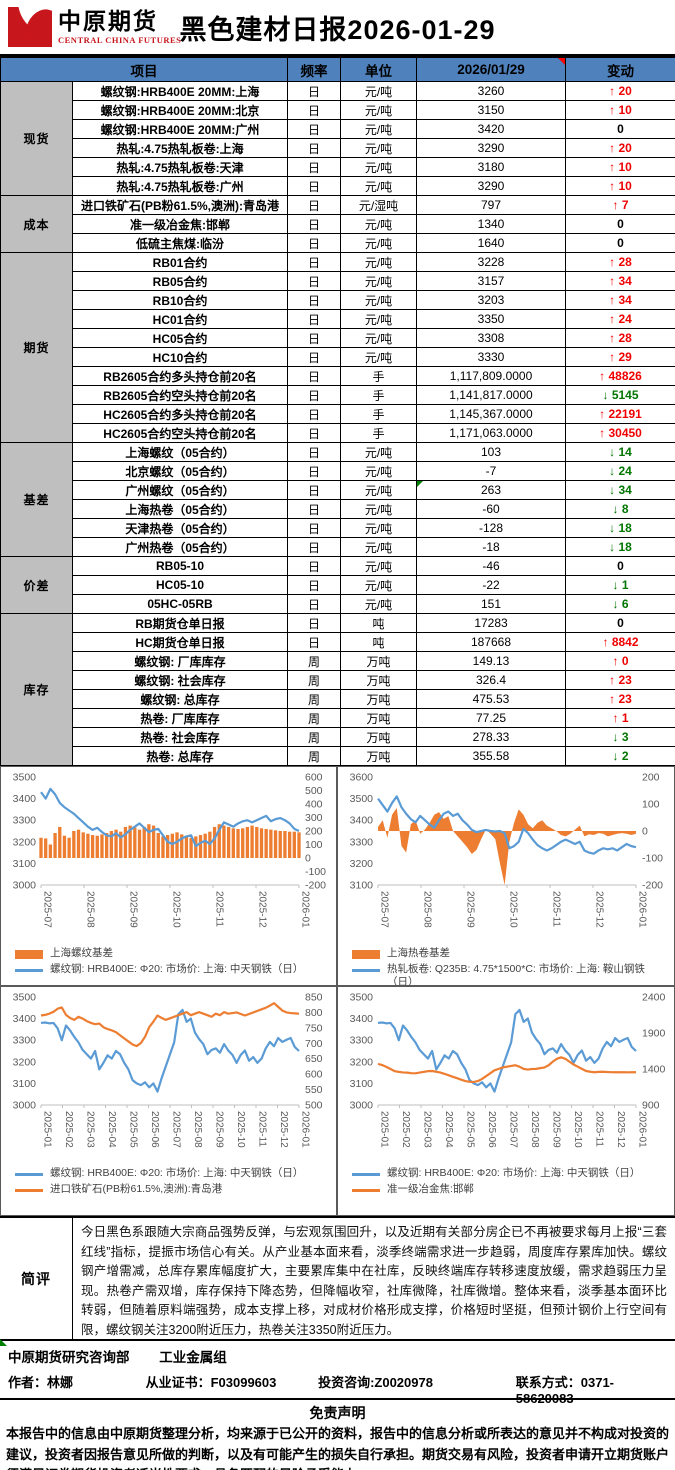 This screenshot has width=675, height=1470. I want to click on svg-text: 850, so click(314, 998).